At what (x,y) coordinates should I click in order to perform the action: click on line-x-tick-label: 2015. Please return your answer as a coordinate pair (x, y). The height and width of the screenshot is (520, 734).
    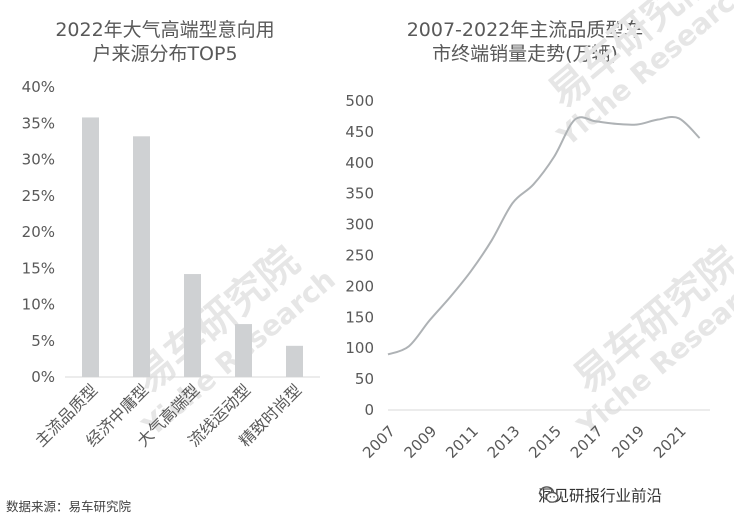
    Looking at the image, I should click on (545, 442).